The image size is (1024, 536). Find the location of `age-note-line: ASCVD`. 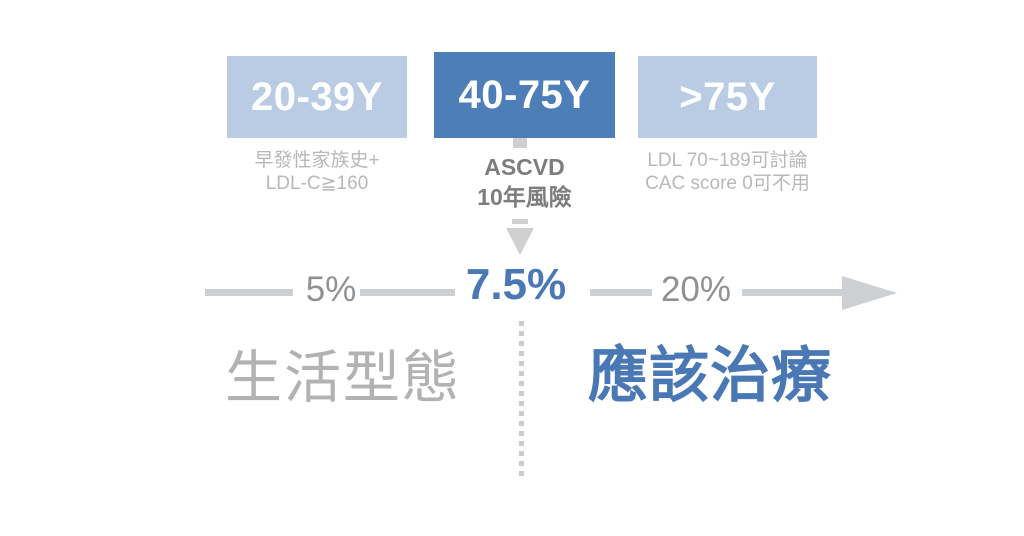

age-note-line: ASCVD is located at coordinates (524, 167).